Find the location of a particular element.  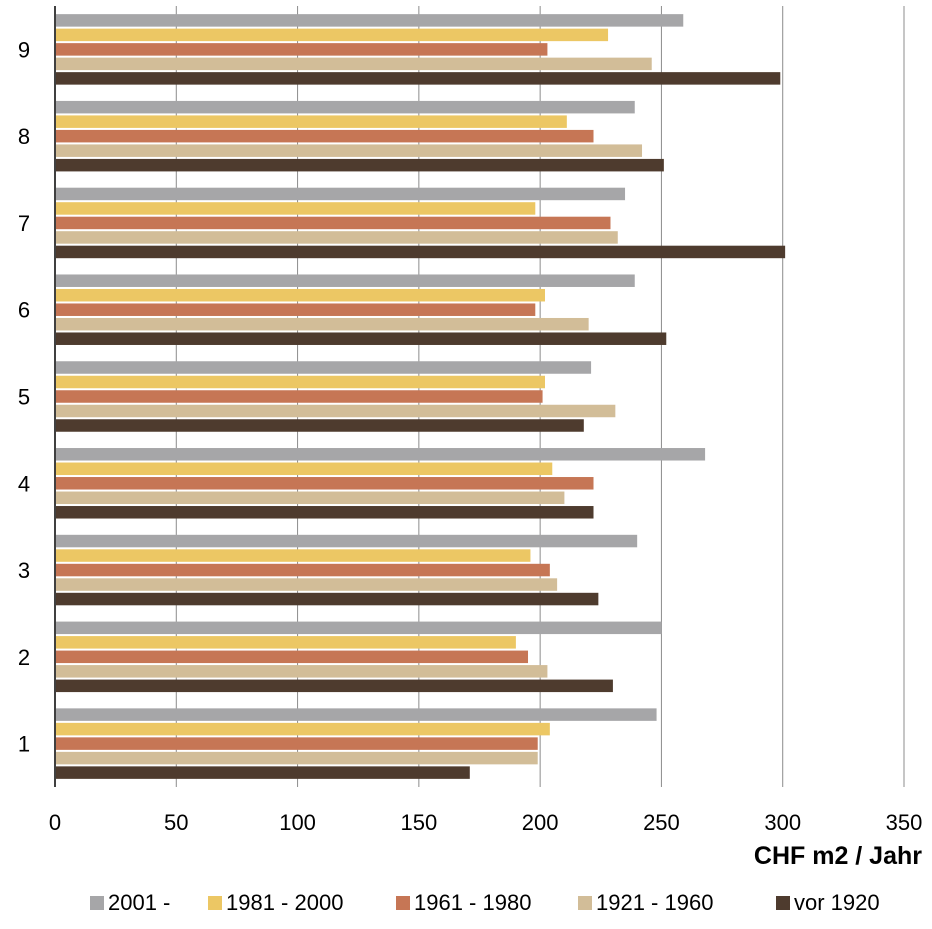

y-tick-label: 4 is located at coordinates (24, 483).